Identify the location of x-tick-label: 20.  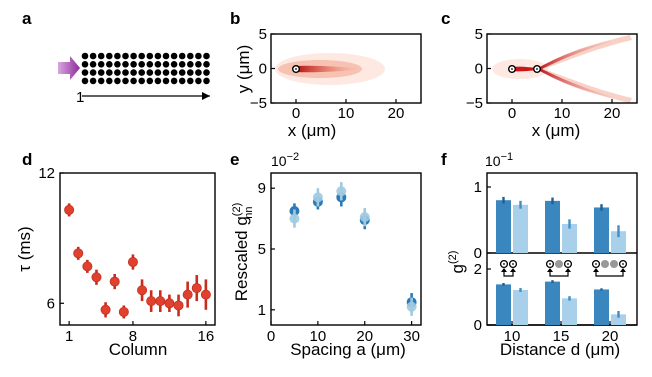
(364, 336).